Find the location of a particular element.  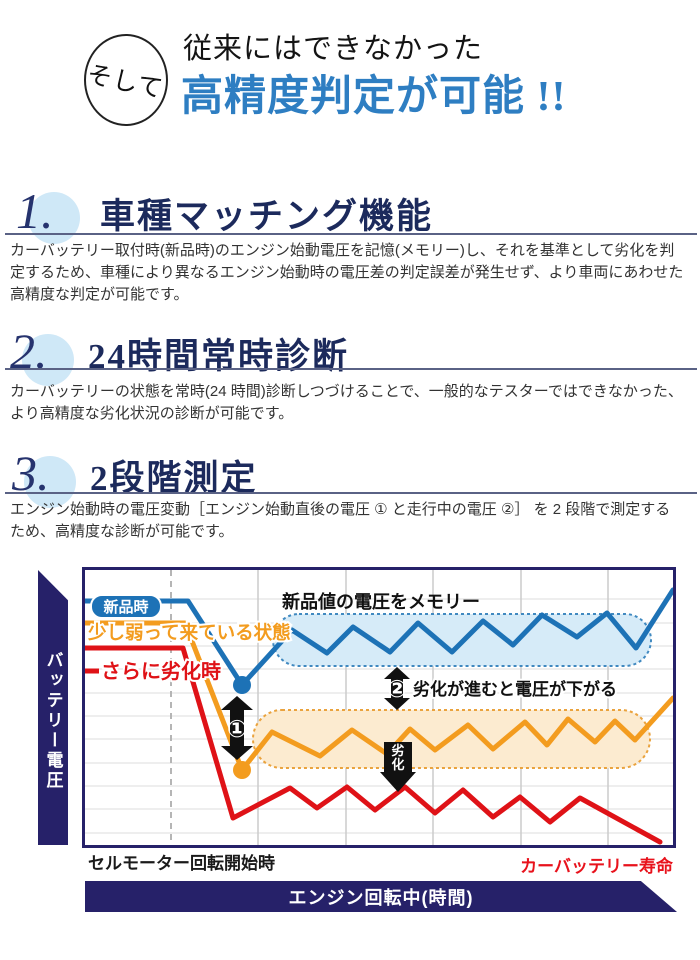

arrow1-double-arrow-icon is located at coordinates (237, 728).